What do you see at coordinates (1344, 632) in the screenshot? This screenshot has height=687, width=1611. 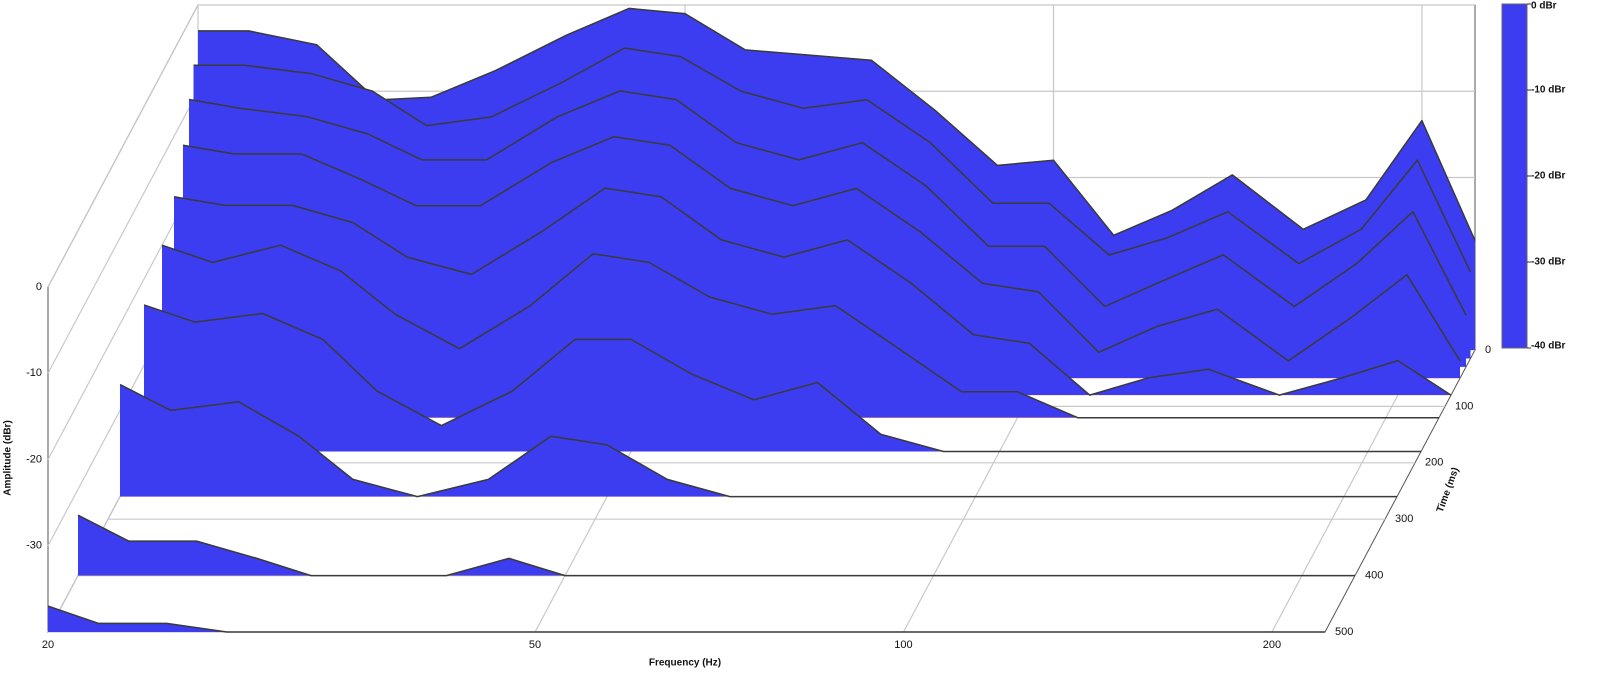 I see `z-tick-label: 500` at bounding box center [1344, 632].